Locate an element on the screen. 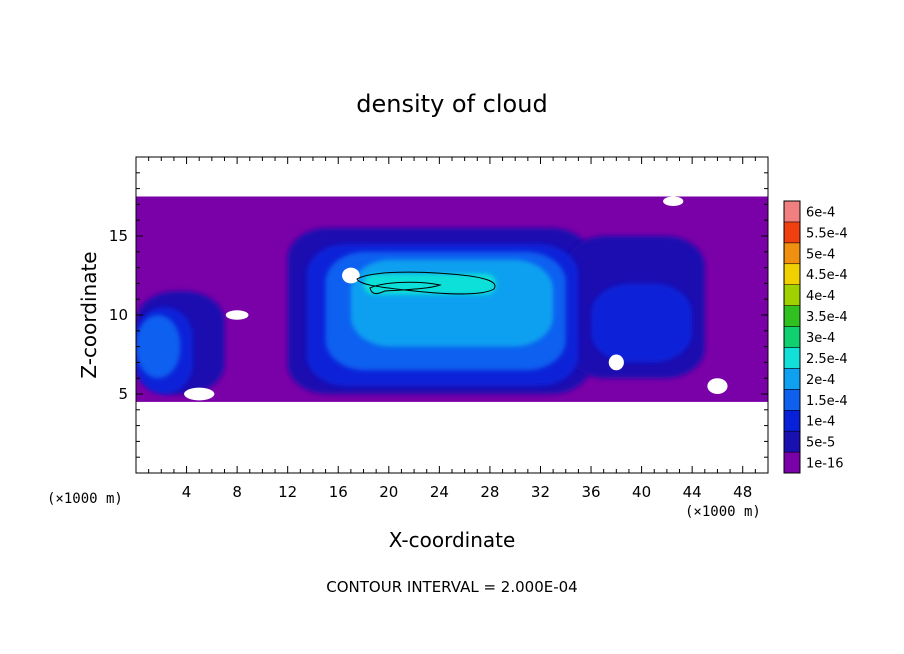 Image resolution: width=904 pixels, height=654 pixels. y-axis-label: Z-coordinate is located at coordinates (89, 314).